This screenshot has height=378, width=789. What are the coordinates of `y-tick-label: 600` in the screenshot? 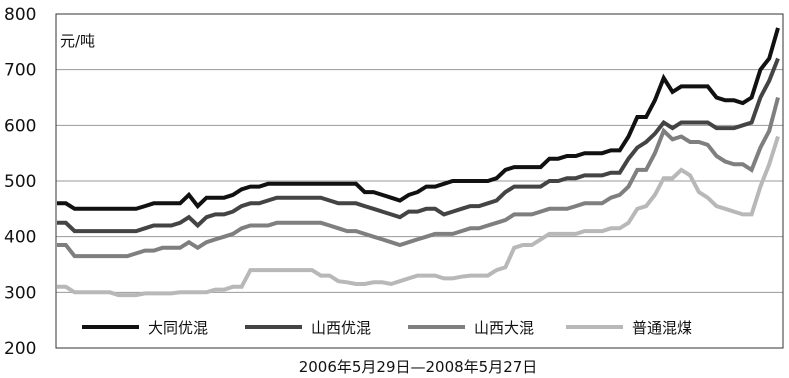 It's located at (20, 126).